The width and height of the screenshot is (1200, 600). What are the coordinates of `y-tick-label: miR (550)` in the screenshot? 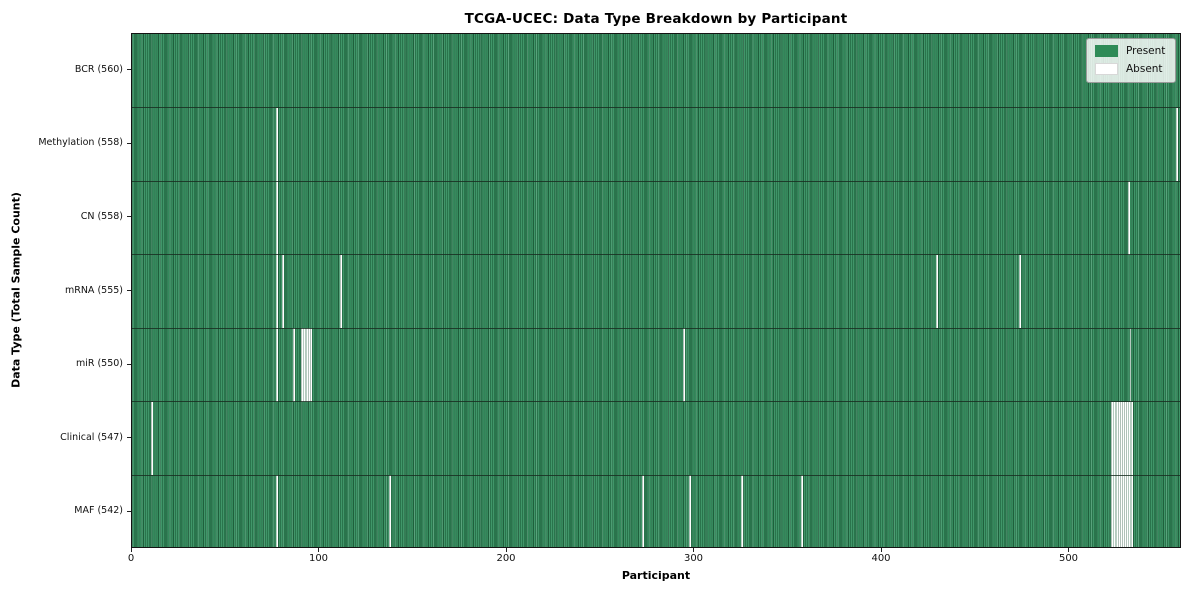 It's located at (99, 364).